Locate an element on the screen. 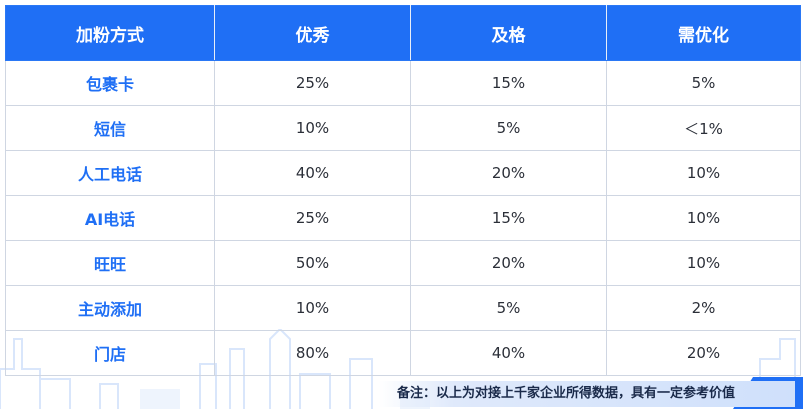  cell-method: 人工电话 is located at coordinates (110, 173).